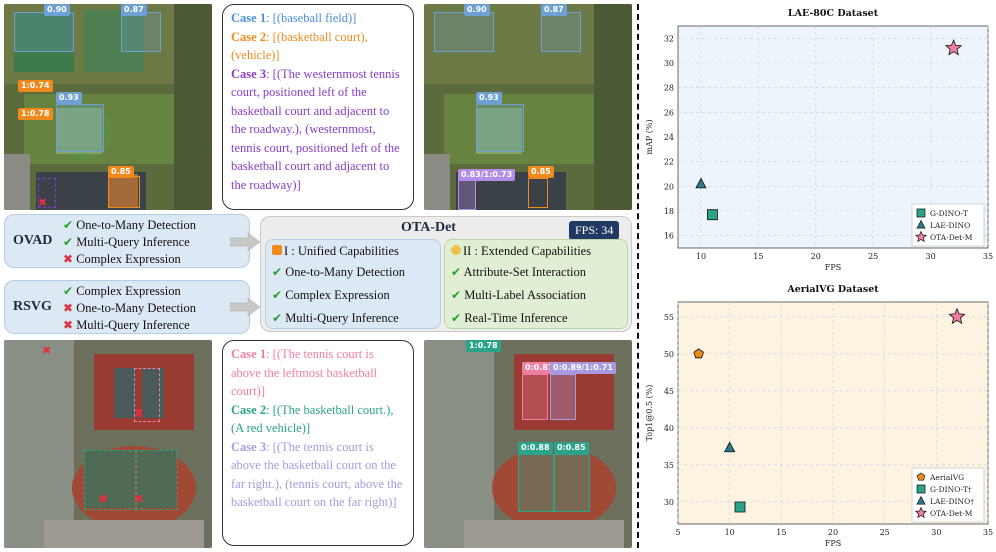 This screenshot has width=996, height=552. What do you see at coordinates (669, 465) in the screenshot?
I see `y-tick-label: 35` at bounding box center [669, 465].